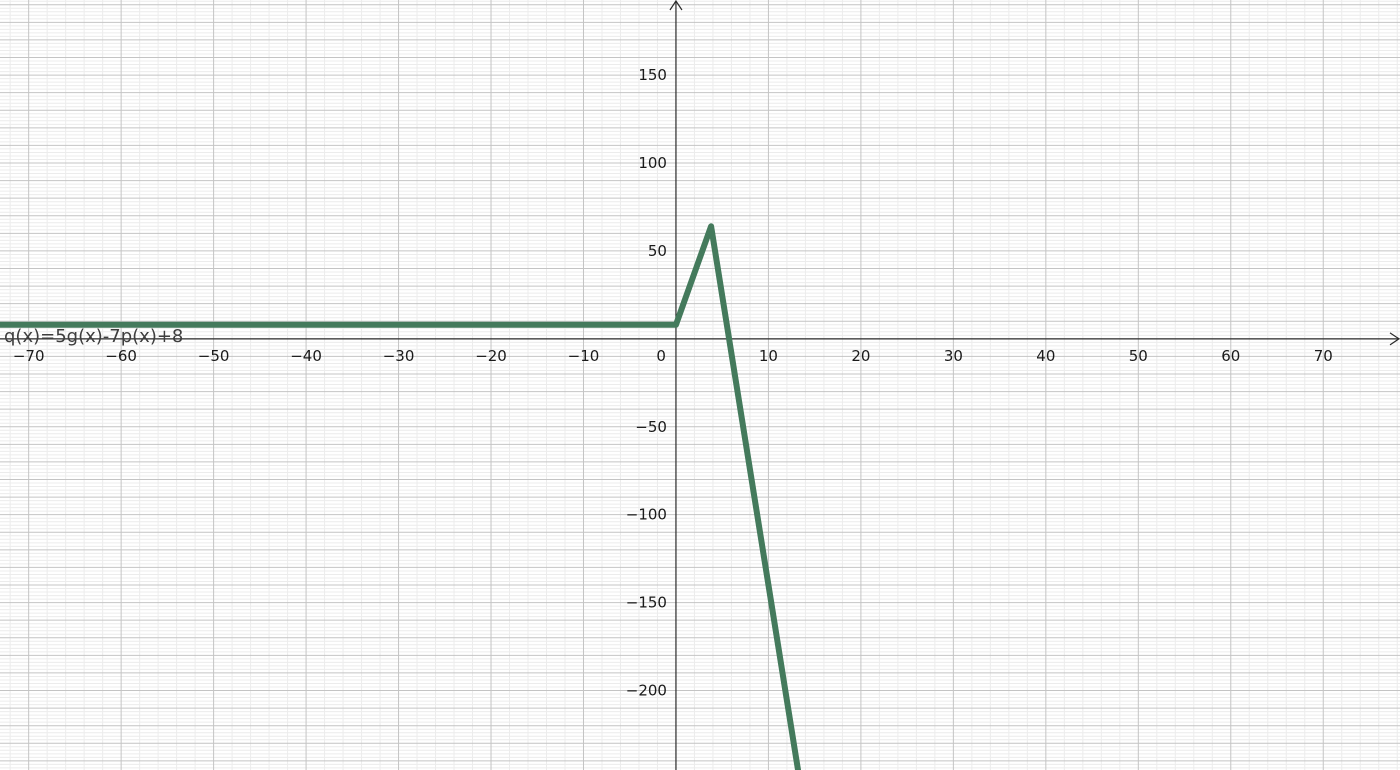 This screenshot has width=1400, height=770. I want to click on y-tick-label: −100, so click(646, 515).